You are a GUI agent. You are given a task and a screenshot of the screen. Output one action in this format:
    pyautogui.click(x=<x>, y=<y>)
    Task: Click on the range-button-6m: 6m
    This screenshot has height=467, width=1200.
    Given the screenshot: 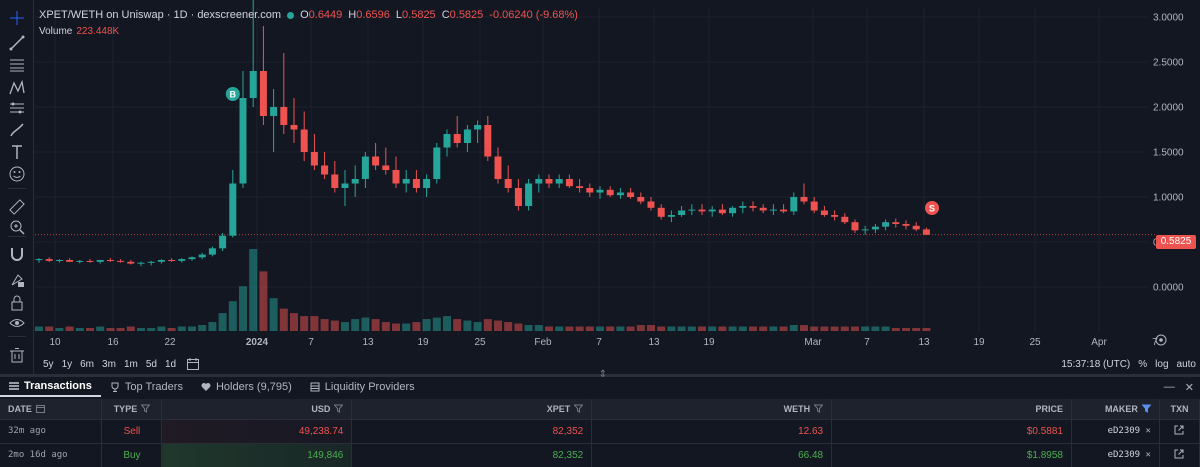 What is the action you would take?
    pyautogui.click(x=87, y=364)
    